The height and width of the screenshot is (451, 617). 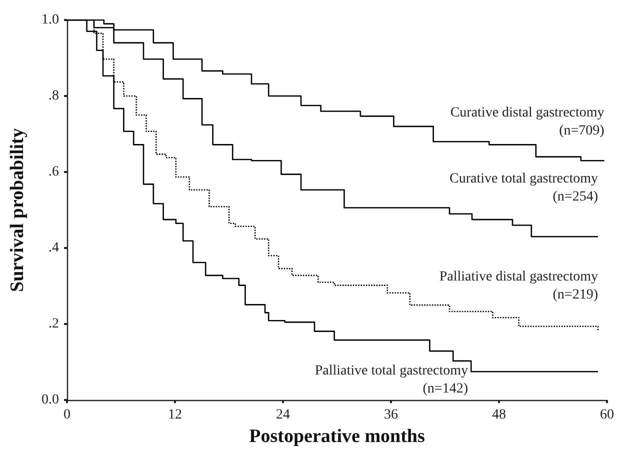 What do you see at coordinates (283, 415) in the screenshot?
I see `x-tick-label: 24` at bounding box center [283, 415].